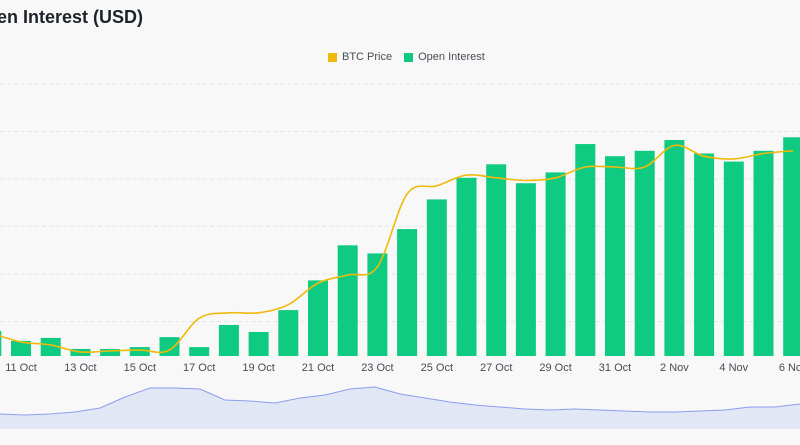 Image resolution: width=800 pixels, height=445 pixels. I want to click on x-tick-label: 19 Oct, so click(258, 368).